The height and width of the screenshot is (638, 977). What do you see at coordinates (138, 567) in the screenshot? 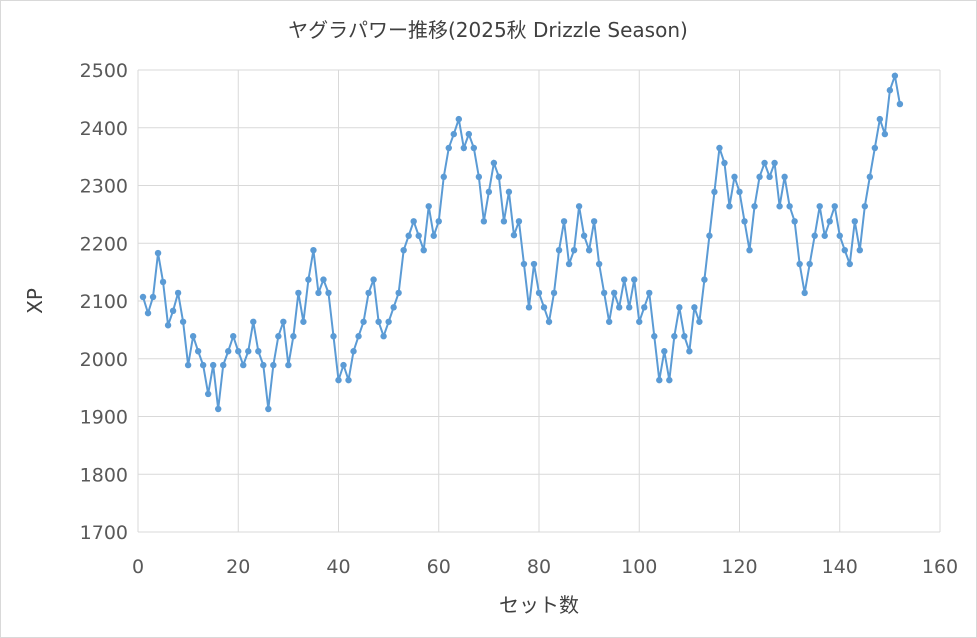
I see `x-tick-label: 0` at bounding box center [138, 567].